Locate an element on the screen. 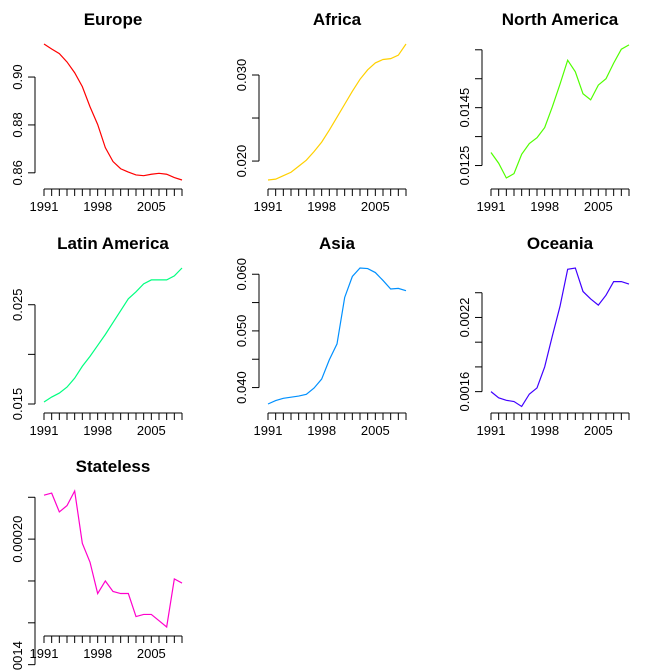  panel-title: Asia is located at coordinates (337, 243).